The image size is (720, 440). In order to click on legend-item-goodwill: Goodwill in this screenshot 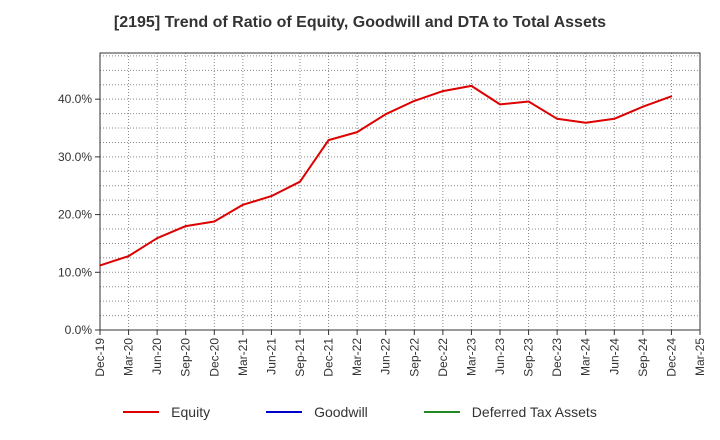, I will do `click(317, 412)`.